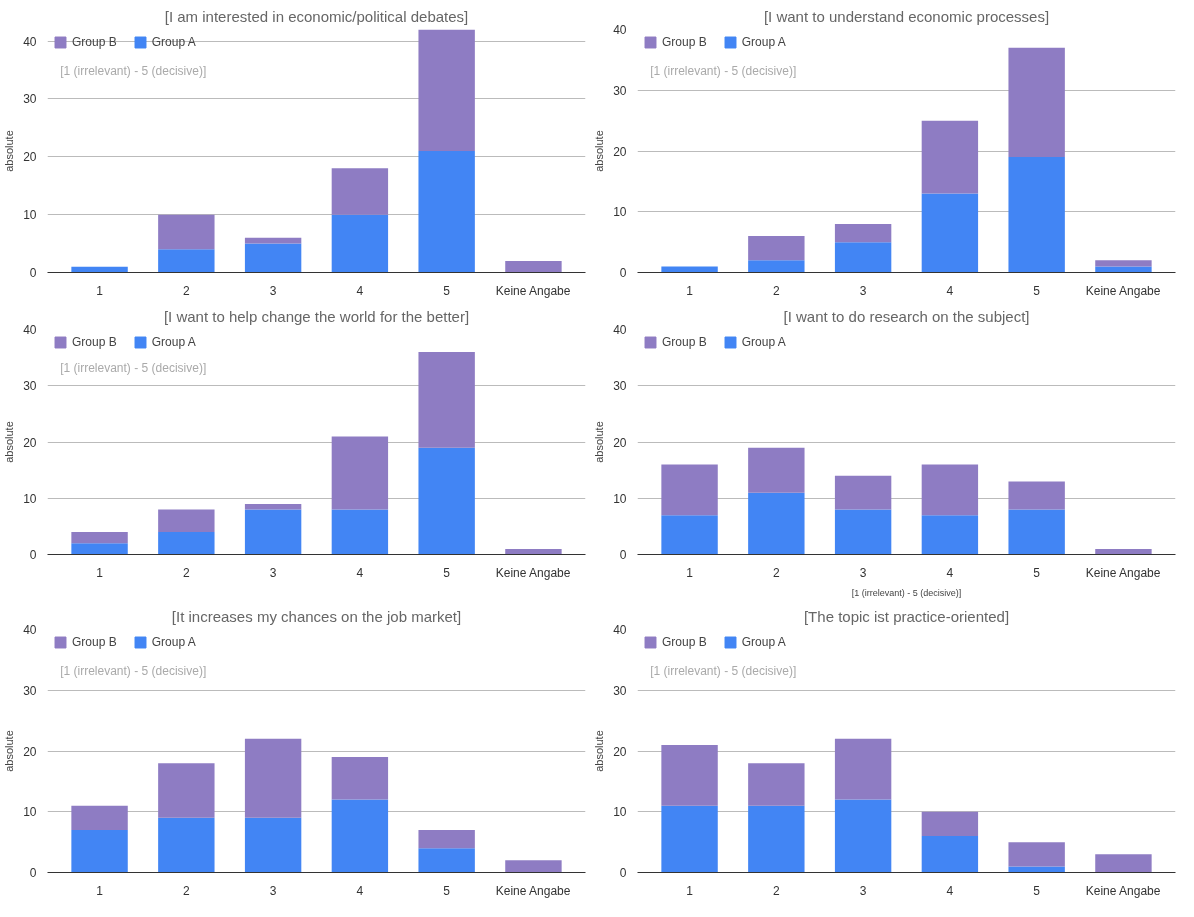 Image resolution: width=1194 pixels, height=917 pixels. What do you see at coordinates (906, 316) in the screenshot?
I see `chart-title: [I want to do research on the subject]` at bounding box center [906, 316].